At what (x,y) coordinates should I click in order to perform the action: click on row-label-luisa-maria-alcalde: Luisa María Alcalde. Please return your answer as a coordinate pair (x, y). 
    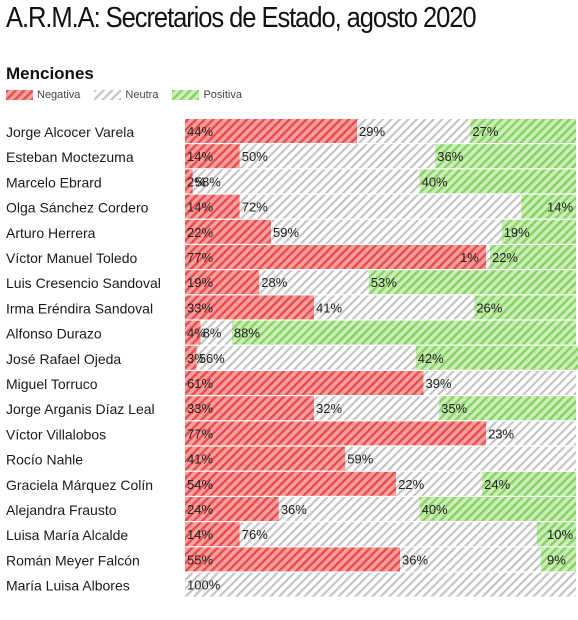
    Looking at the image, I should click on (67, 535).